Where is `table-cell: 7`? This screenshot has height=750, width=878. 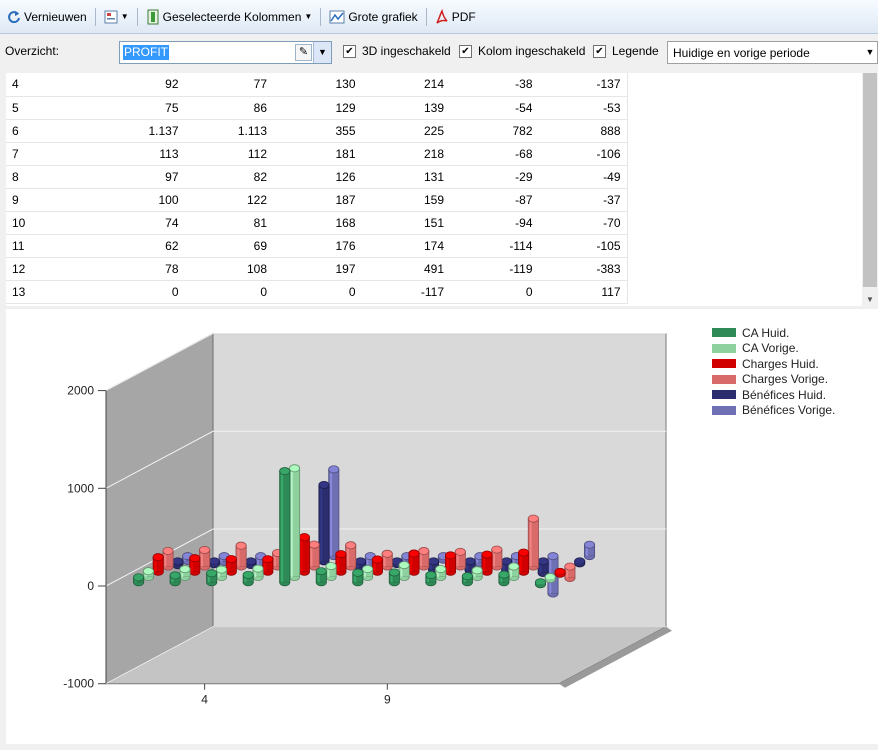 table-cell: 7 is located at coordinates (51, 154).